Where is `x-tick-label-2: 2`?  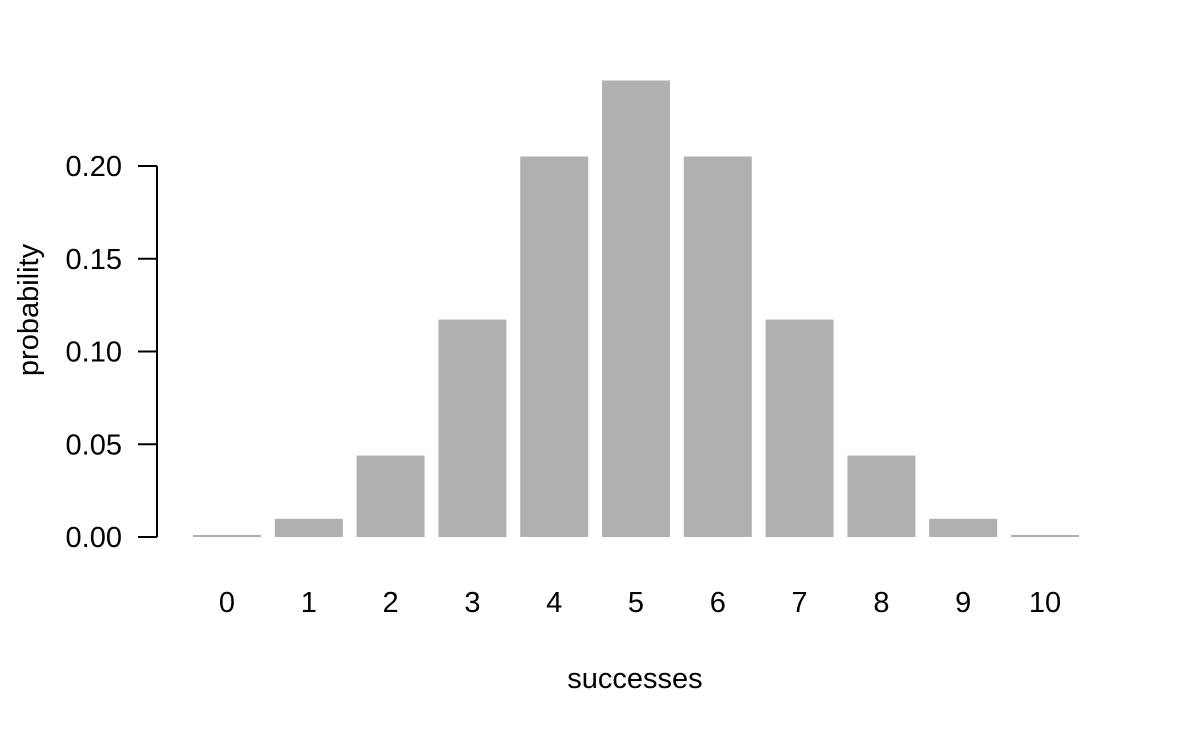
x-tick-label-2: 2 is located at coordinates (391, 603).